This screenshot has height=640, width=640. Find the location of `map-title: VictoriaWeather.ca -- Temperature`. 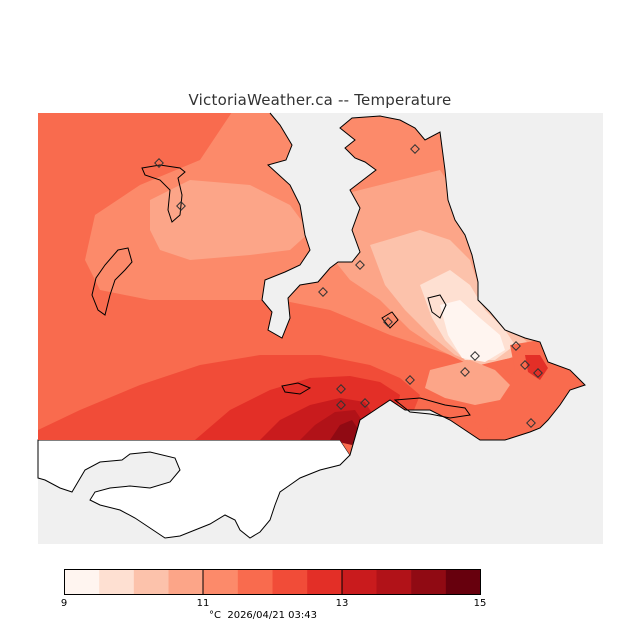

map-title: VictoriaWeather.ca -- Temperature is located at coordinates (320, 100).